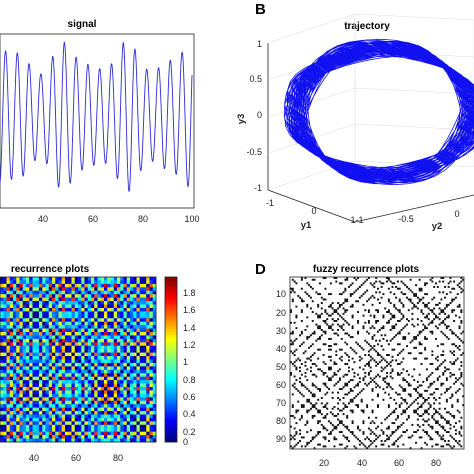 The height and width of the screenshot is (474, 474). I want to click on recurrence-xtick: 60, so click(76, 458).